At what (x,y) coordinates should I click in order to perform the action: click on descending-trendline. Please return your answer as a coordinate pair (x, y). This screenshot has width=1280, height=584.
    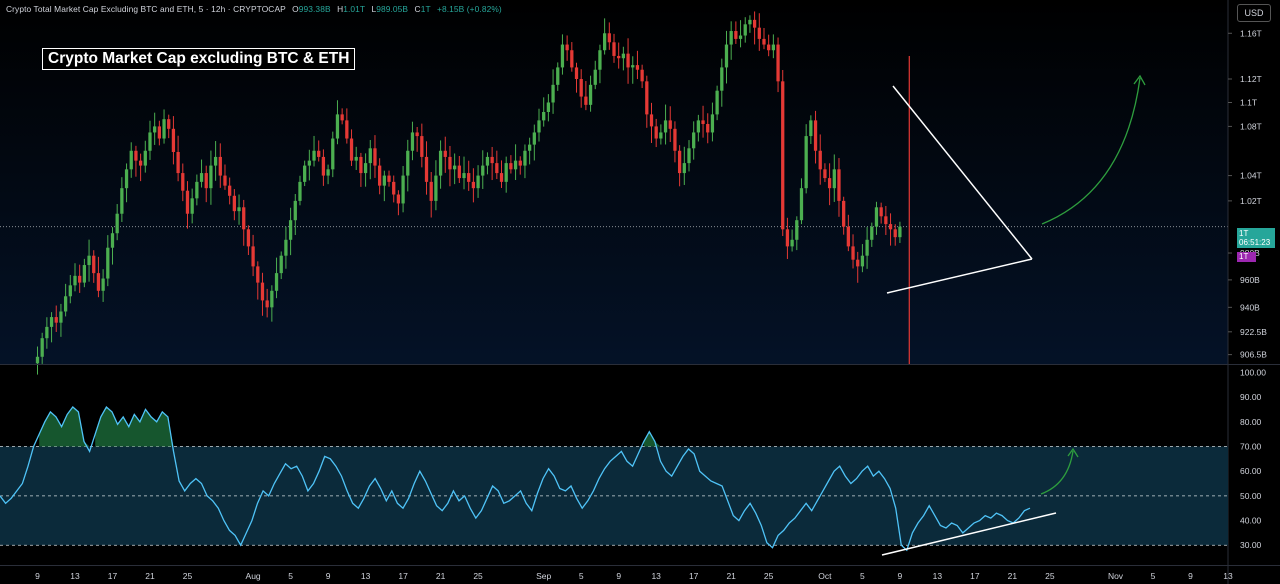
    Looking at the image, I should click on (962, 172).